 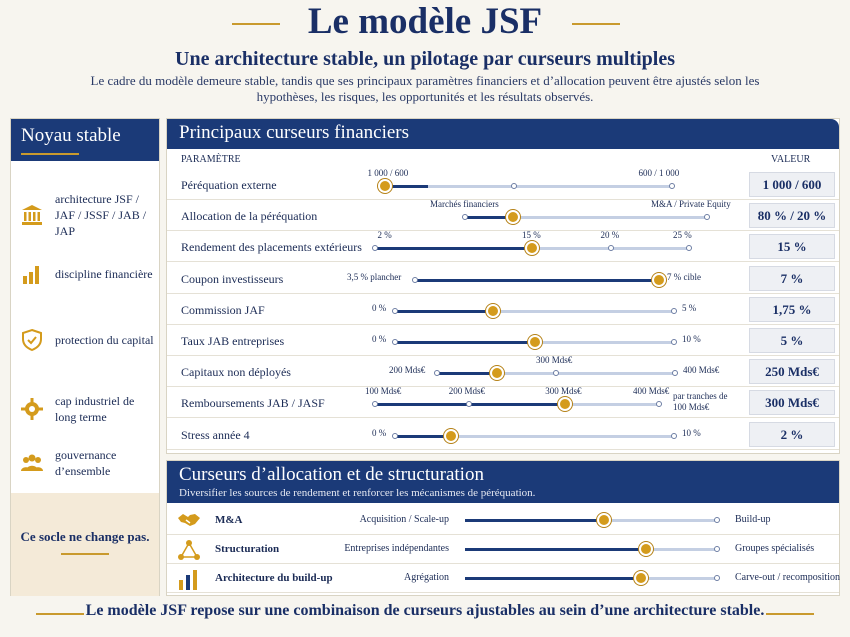 What do you see at coordinates (85, 536) in the screenshot?
I see `stable-core-note: Ce socle ne change pas.` at bounding box center [85, 536].